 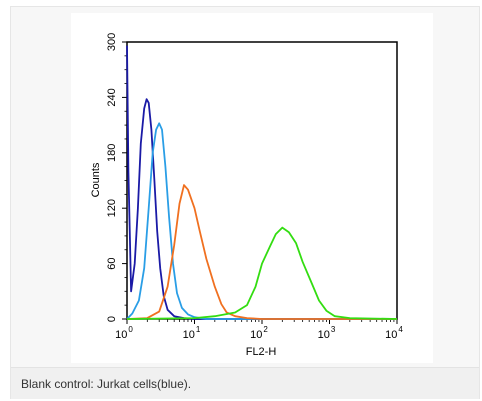 I want to click on figure-caption: Blank control: Jurkat cells(blue)., so click(x=106, y=384).